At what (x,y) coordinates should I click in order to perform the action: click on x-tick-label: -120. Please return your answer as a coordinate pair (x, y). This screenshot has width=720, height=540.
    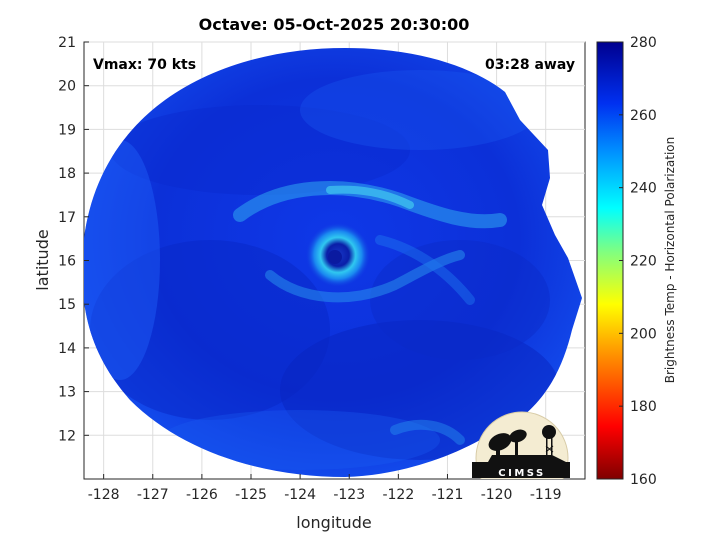
    Looking at the image, I should click on (497, 495).